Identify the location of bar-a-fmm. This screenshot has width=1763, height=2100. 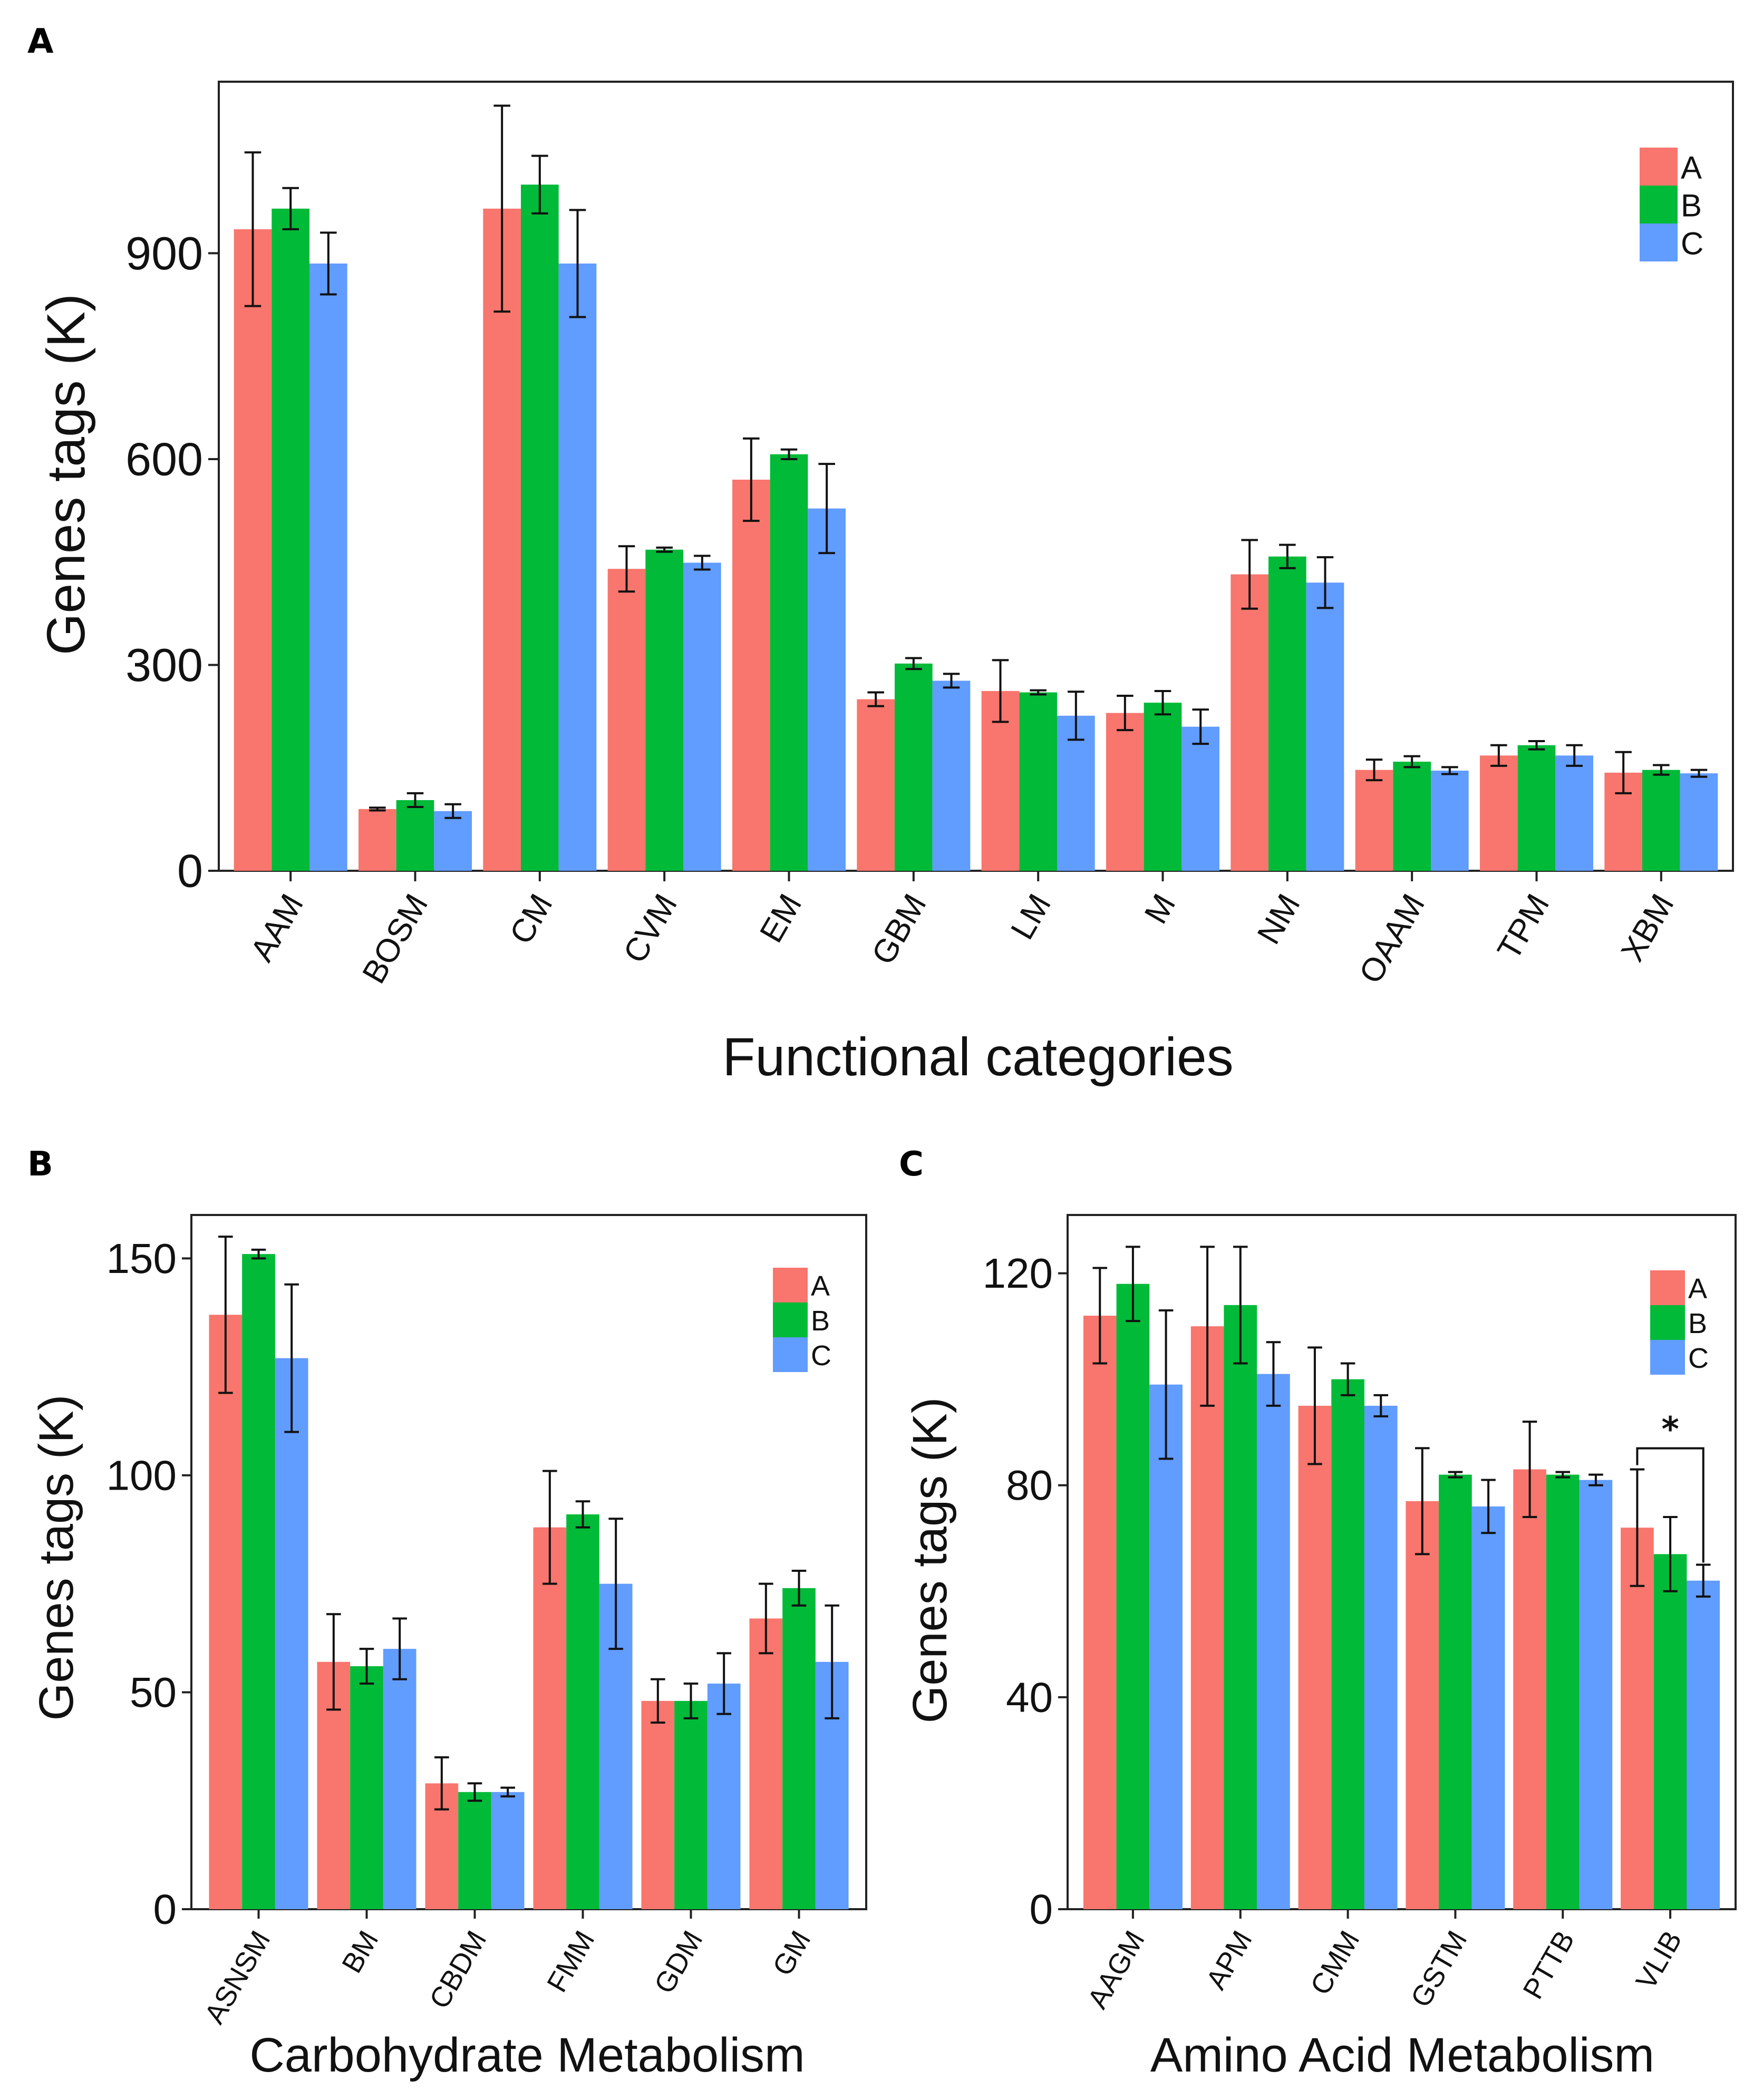
(550, 1718).